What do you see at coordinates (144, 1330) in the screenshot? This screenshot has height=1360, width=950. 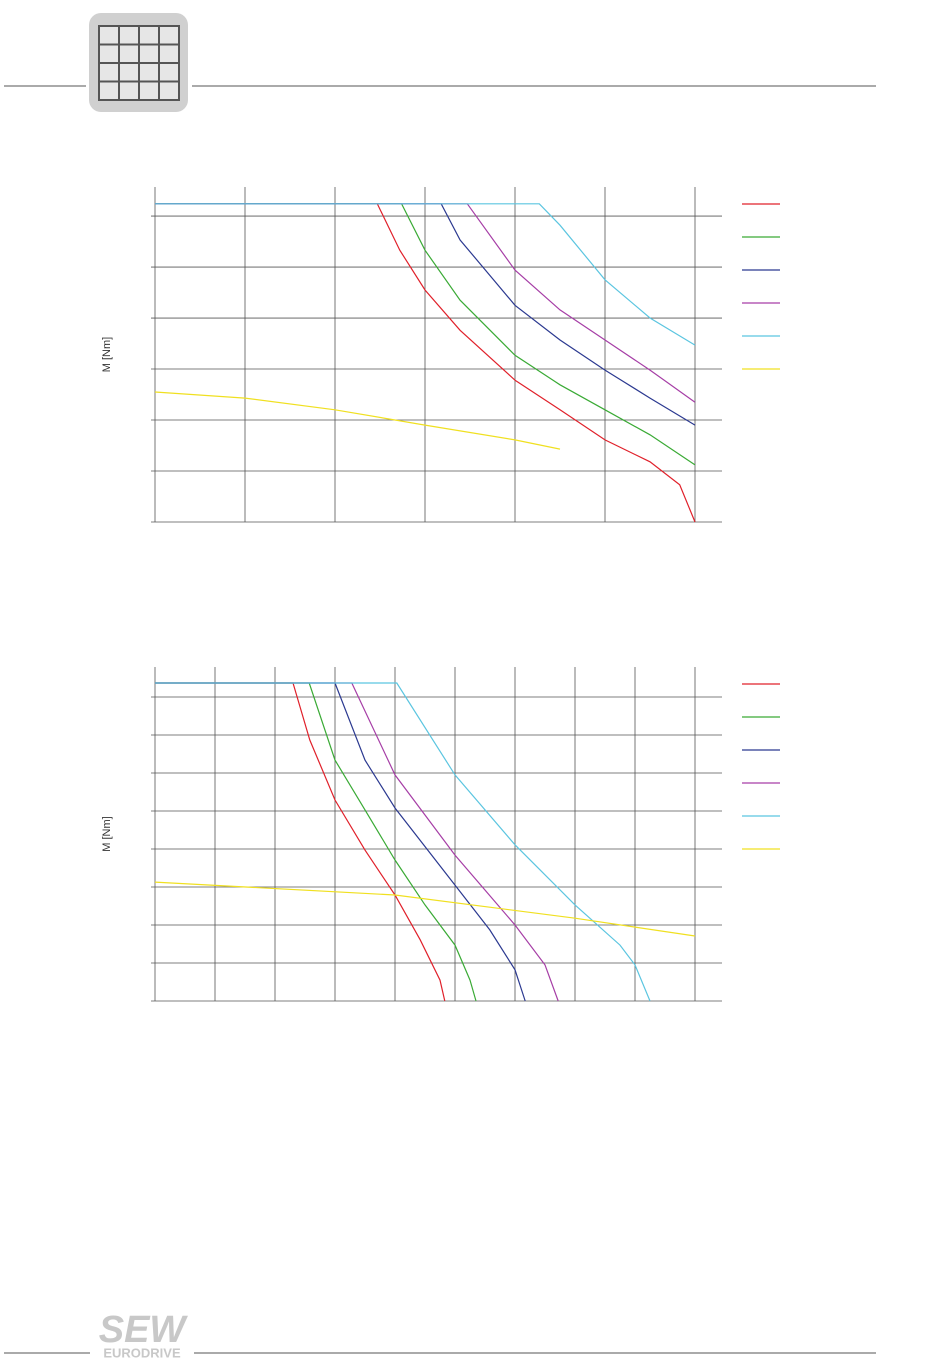 I see `logo-text: SEW` at bounding box center [144, 1330].